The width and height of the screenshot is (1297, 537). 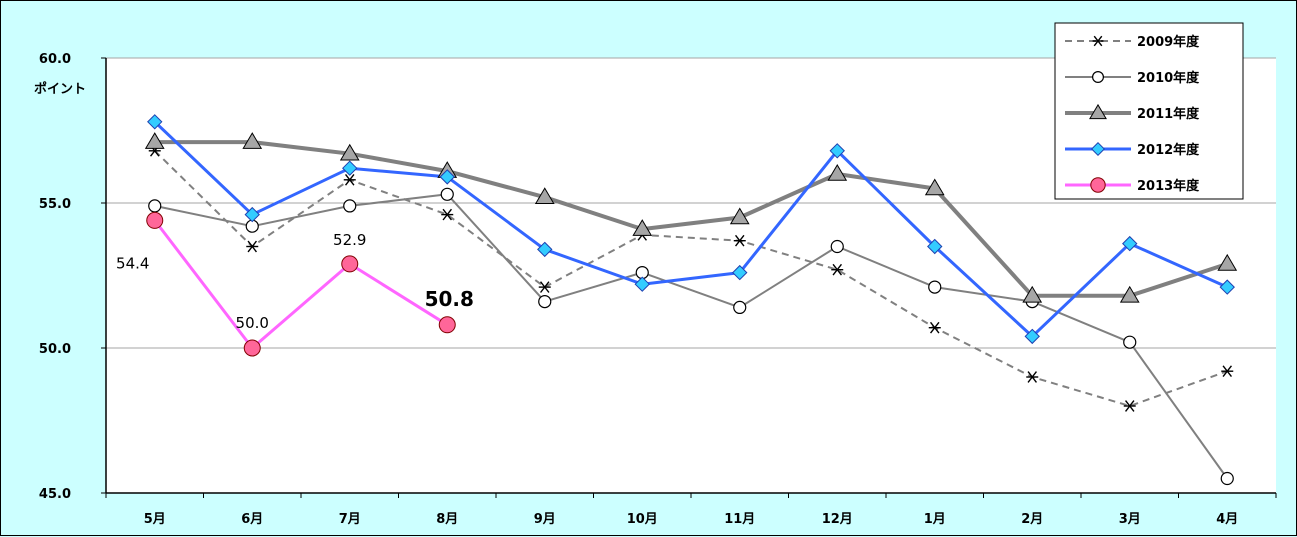 What do you see at coordinates (642, 519) in the screenshot?
I see `x-tick-label: 10月` at bounding box center [642, 519].